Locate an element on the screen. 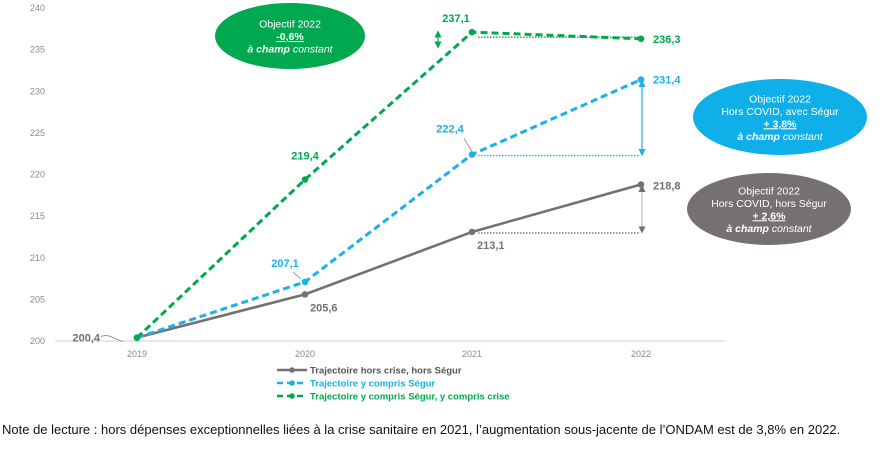 The image size is (886, 459). bubble-text-line: + 2,6% is located at coordinates (770, 216).